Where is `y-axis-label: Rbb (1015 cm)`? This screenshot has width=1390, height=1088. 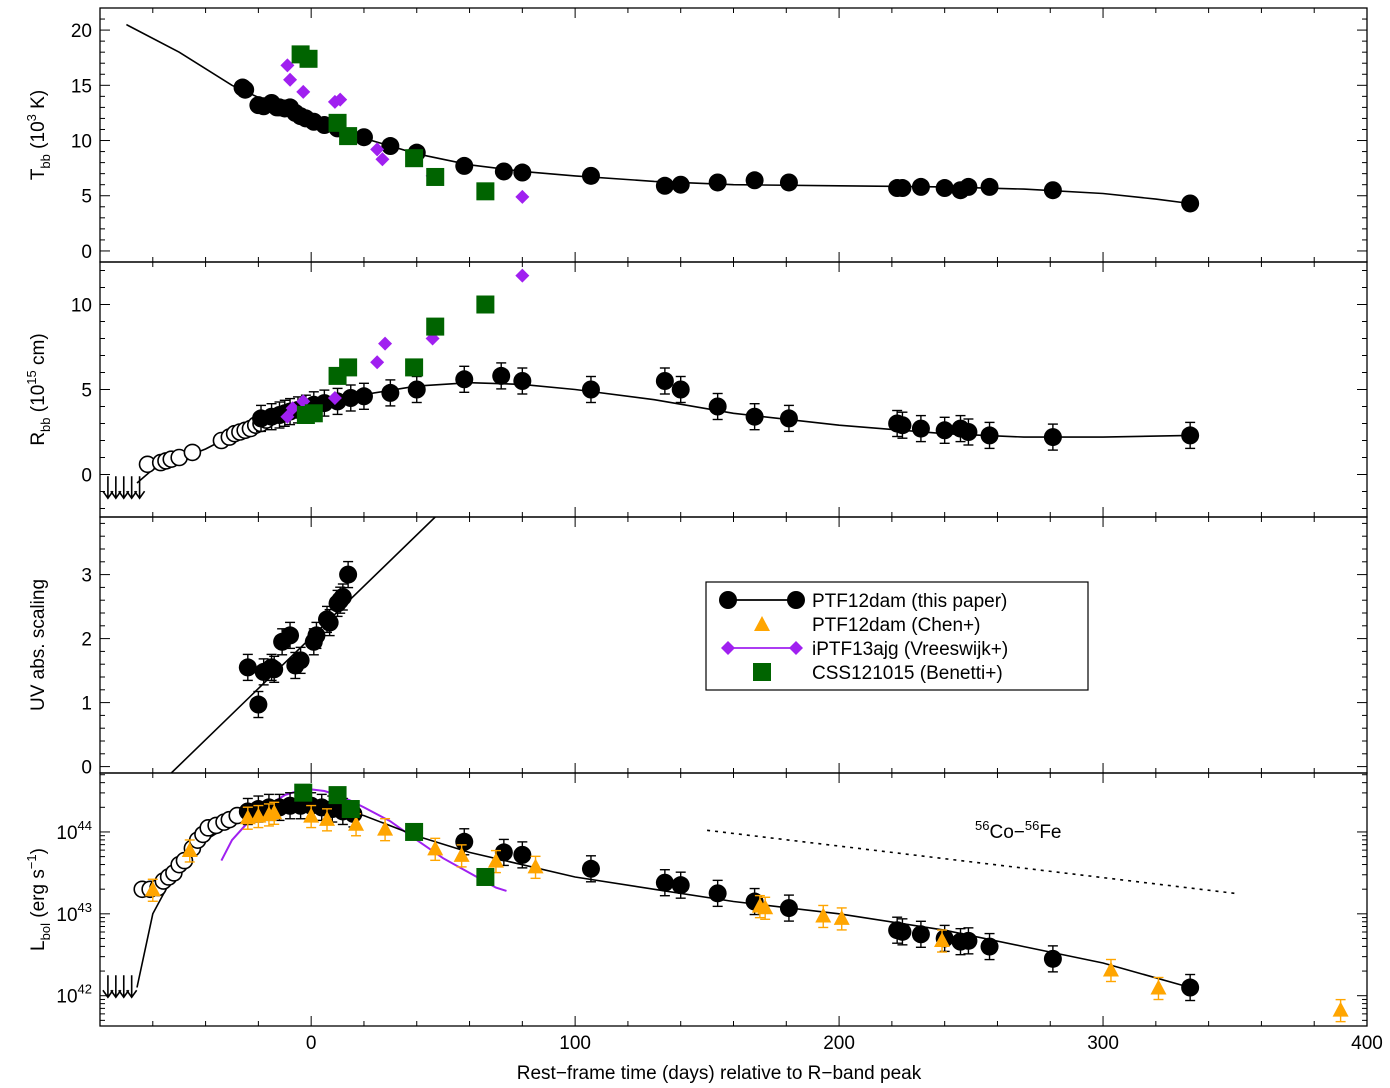 y-axis-label: Rbb (1015 cm) is located at coordinates (38, 389).